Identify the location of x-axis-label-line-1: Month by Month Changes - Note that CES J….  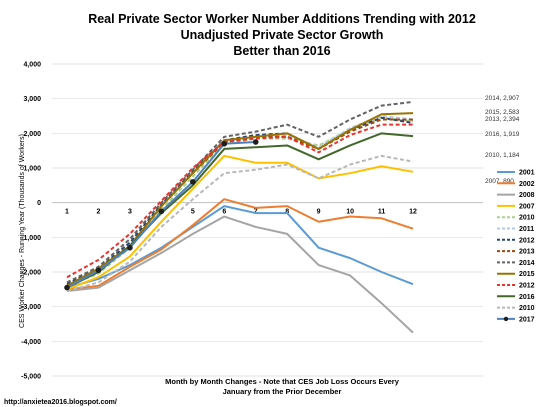
(282, 381).